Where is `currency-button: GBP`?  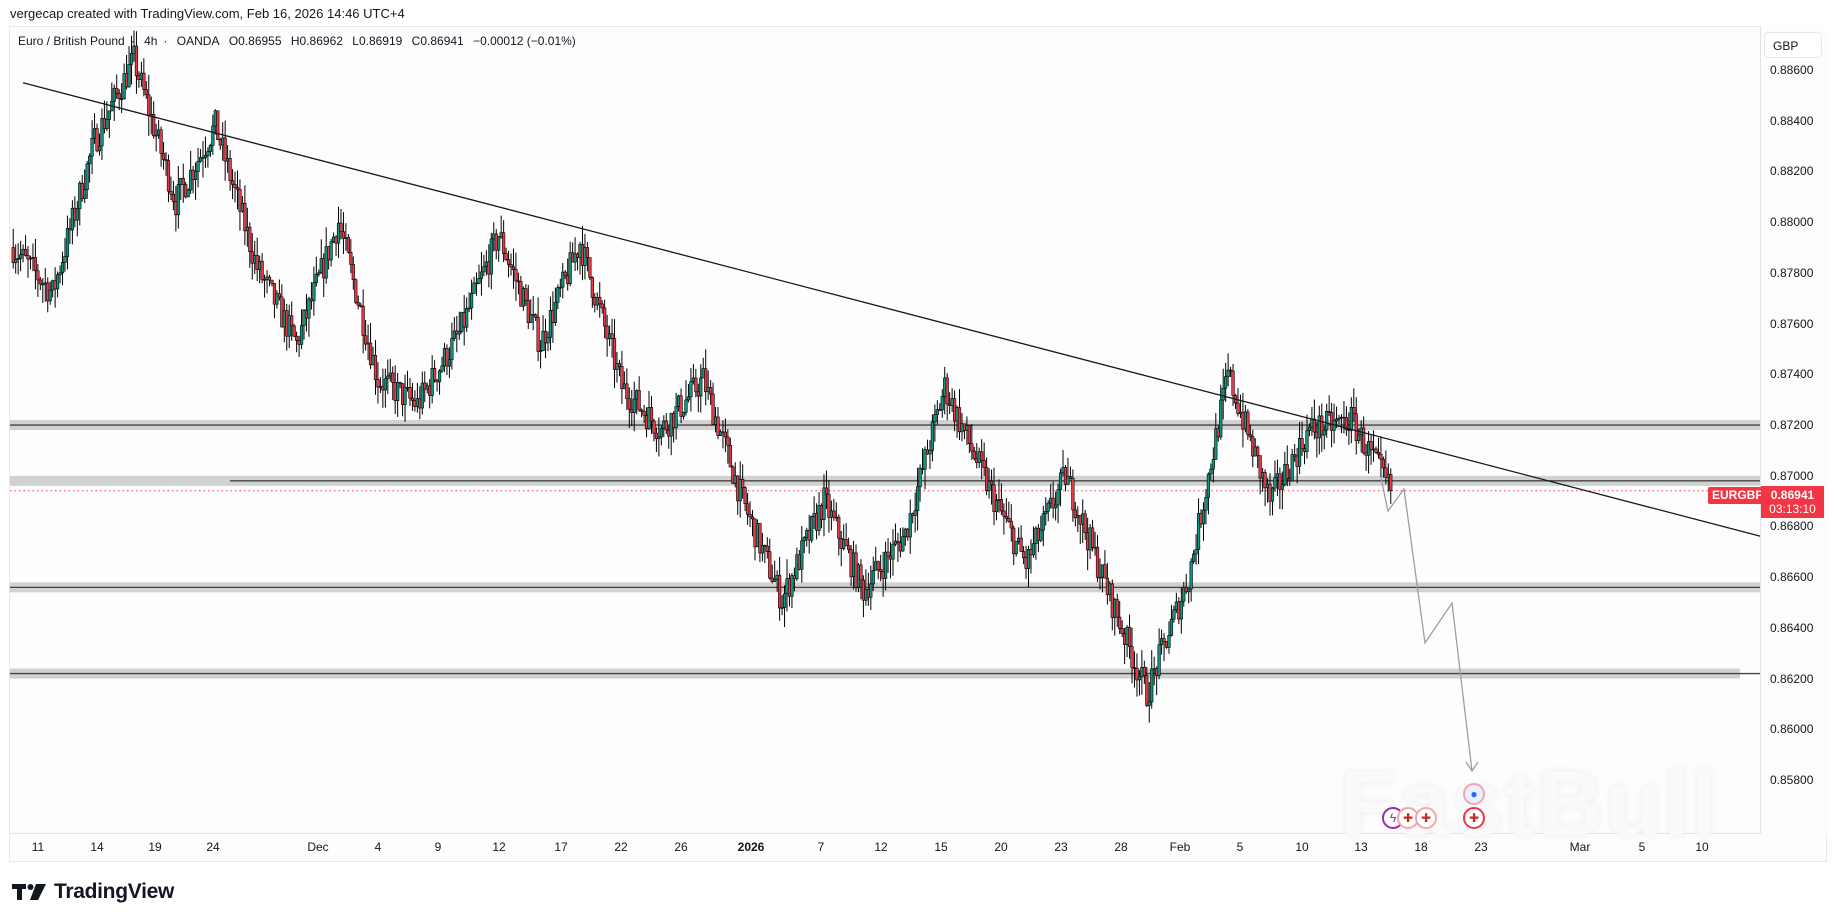 currency-button: GBP is located at coordinates (1793, 45).